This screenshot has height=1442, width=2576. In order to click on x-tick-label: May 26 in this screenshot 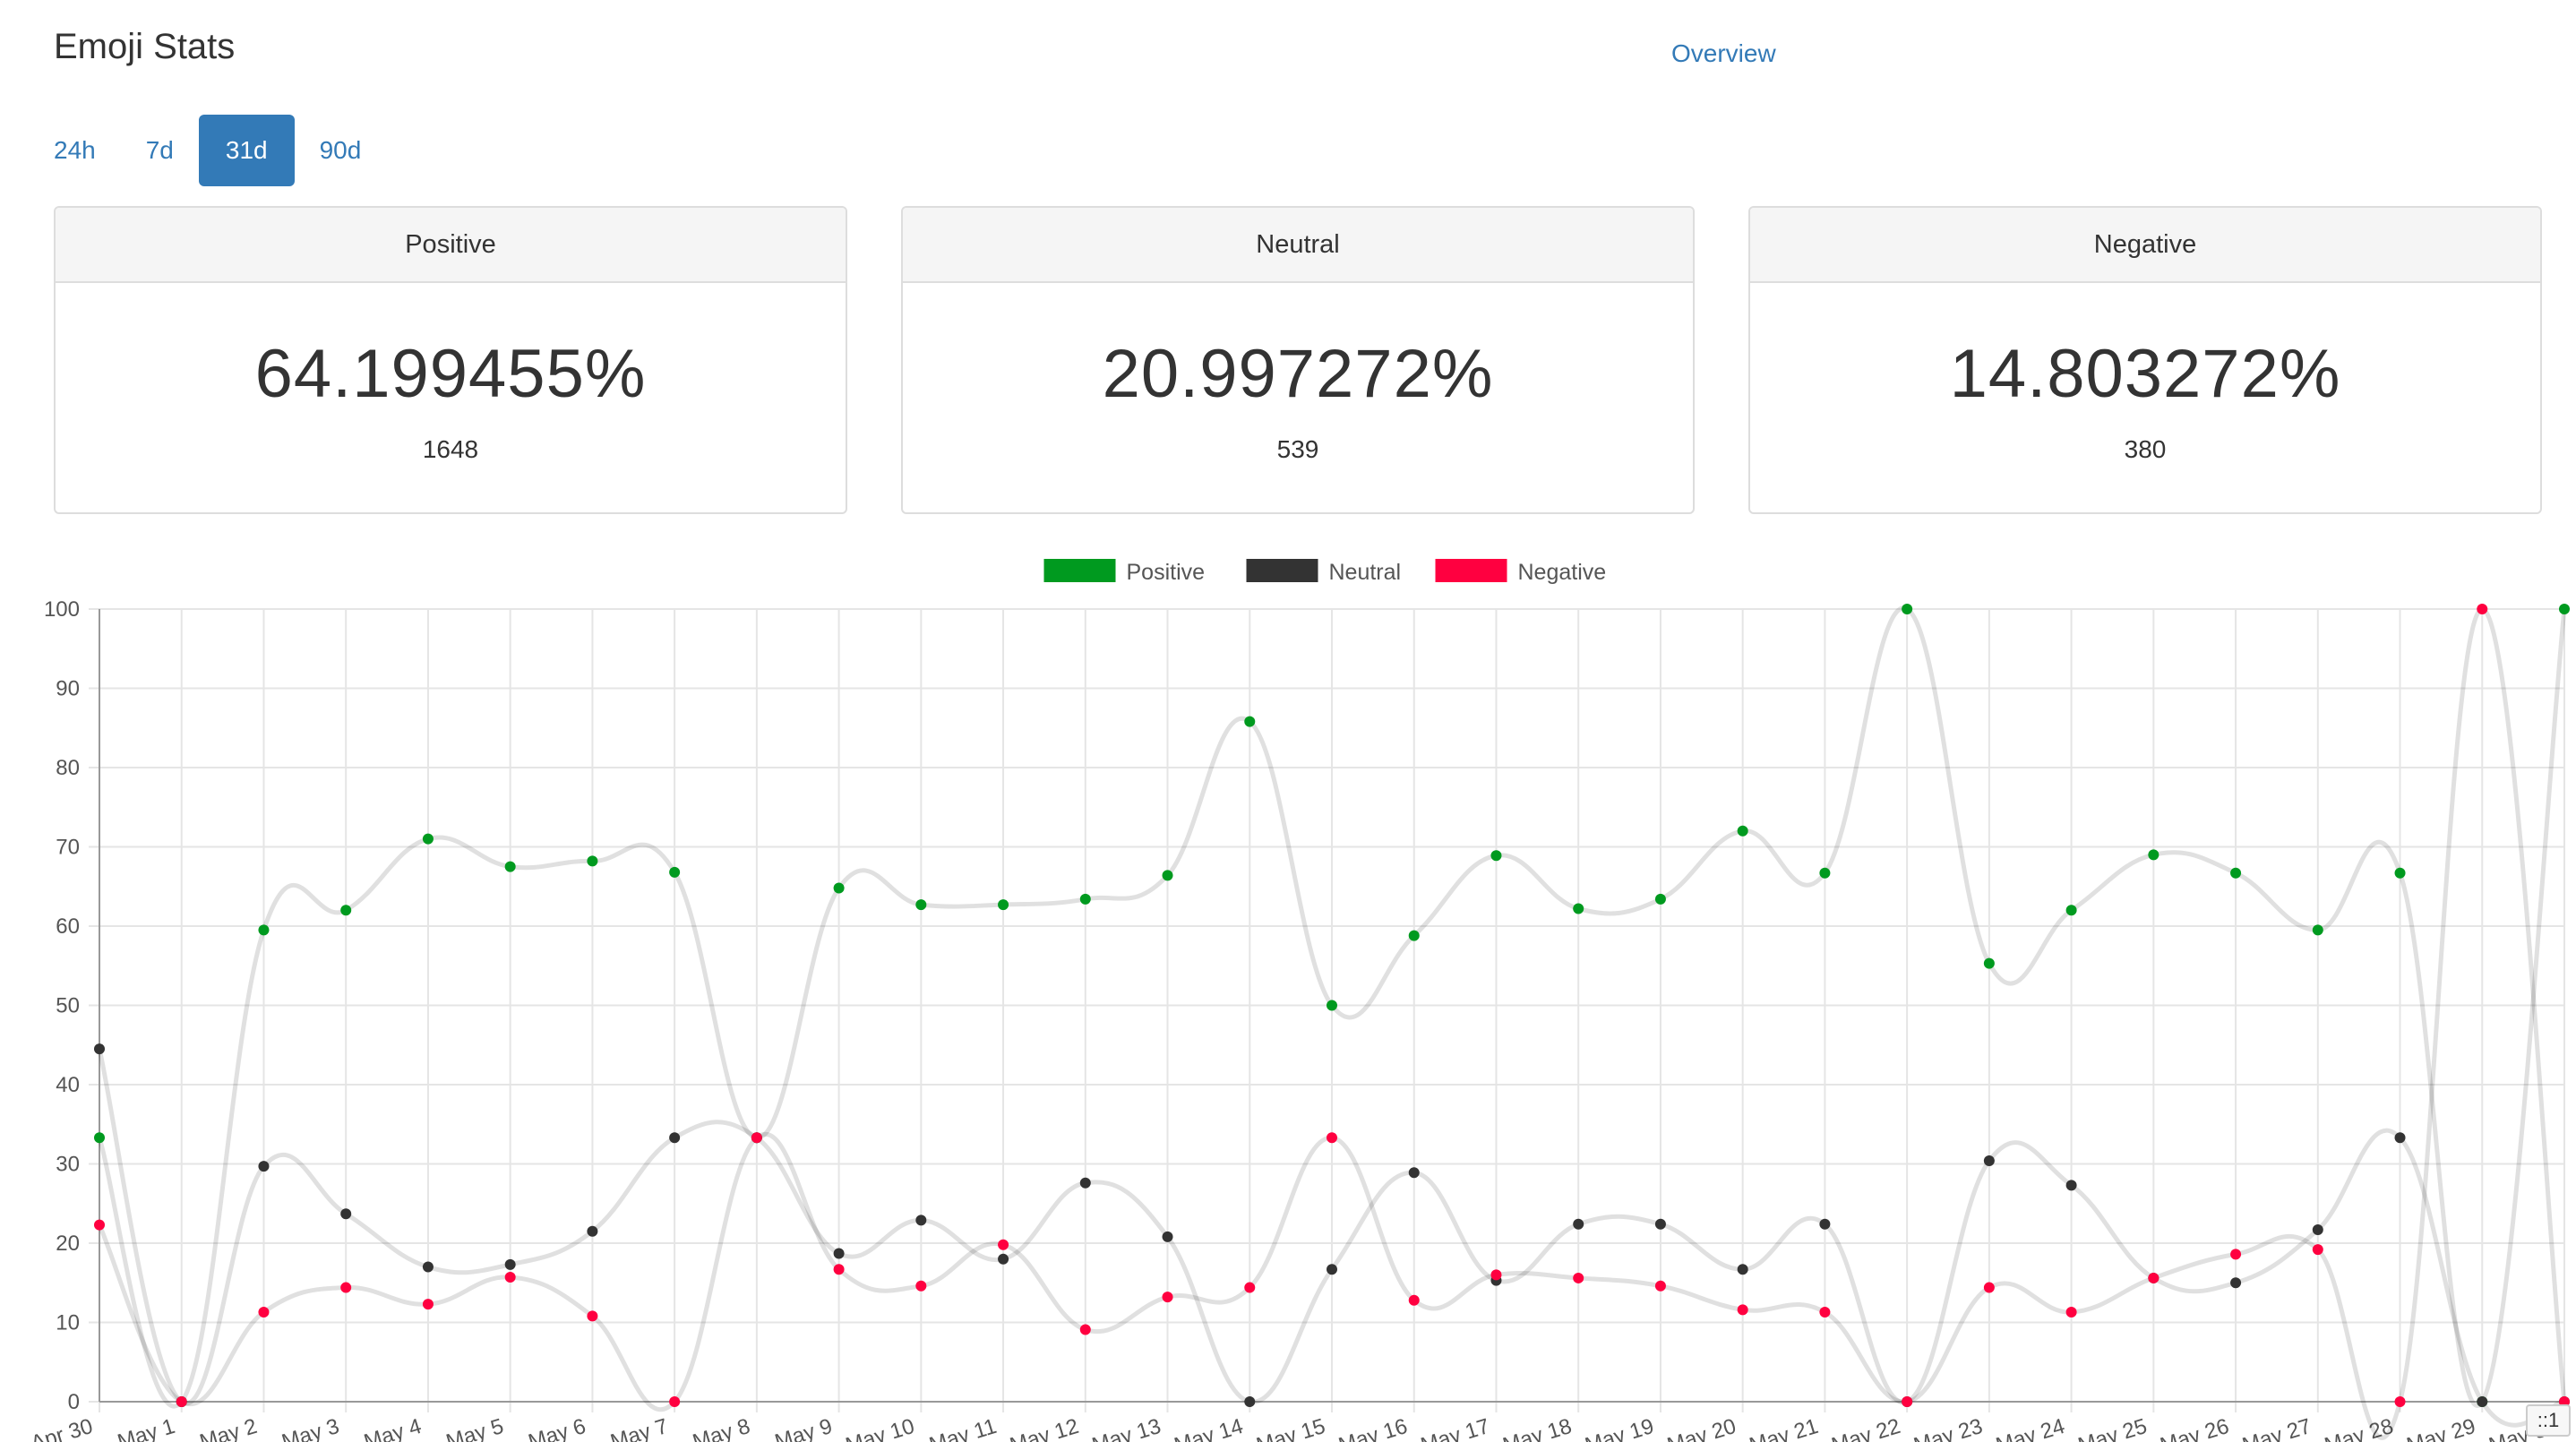, I will do `click(2195, 1428)`.